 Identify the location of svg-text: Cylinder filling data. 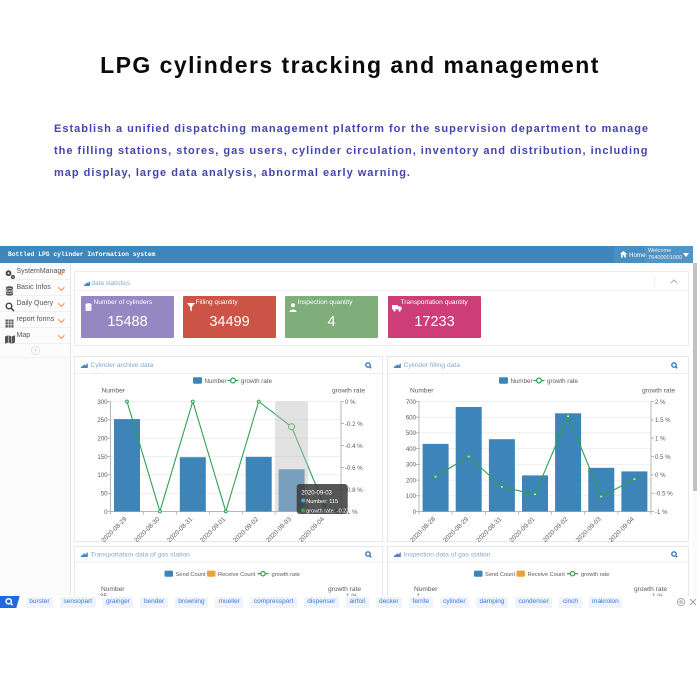
(432, 365).